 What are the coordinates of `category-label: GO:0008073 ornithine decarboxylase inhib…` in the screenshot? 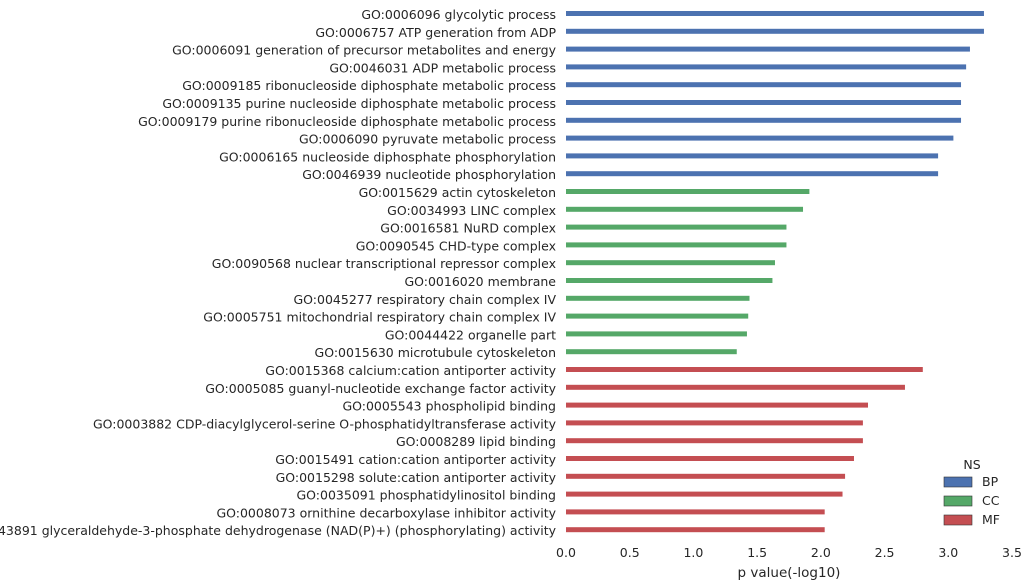 It's located at (386, 512).